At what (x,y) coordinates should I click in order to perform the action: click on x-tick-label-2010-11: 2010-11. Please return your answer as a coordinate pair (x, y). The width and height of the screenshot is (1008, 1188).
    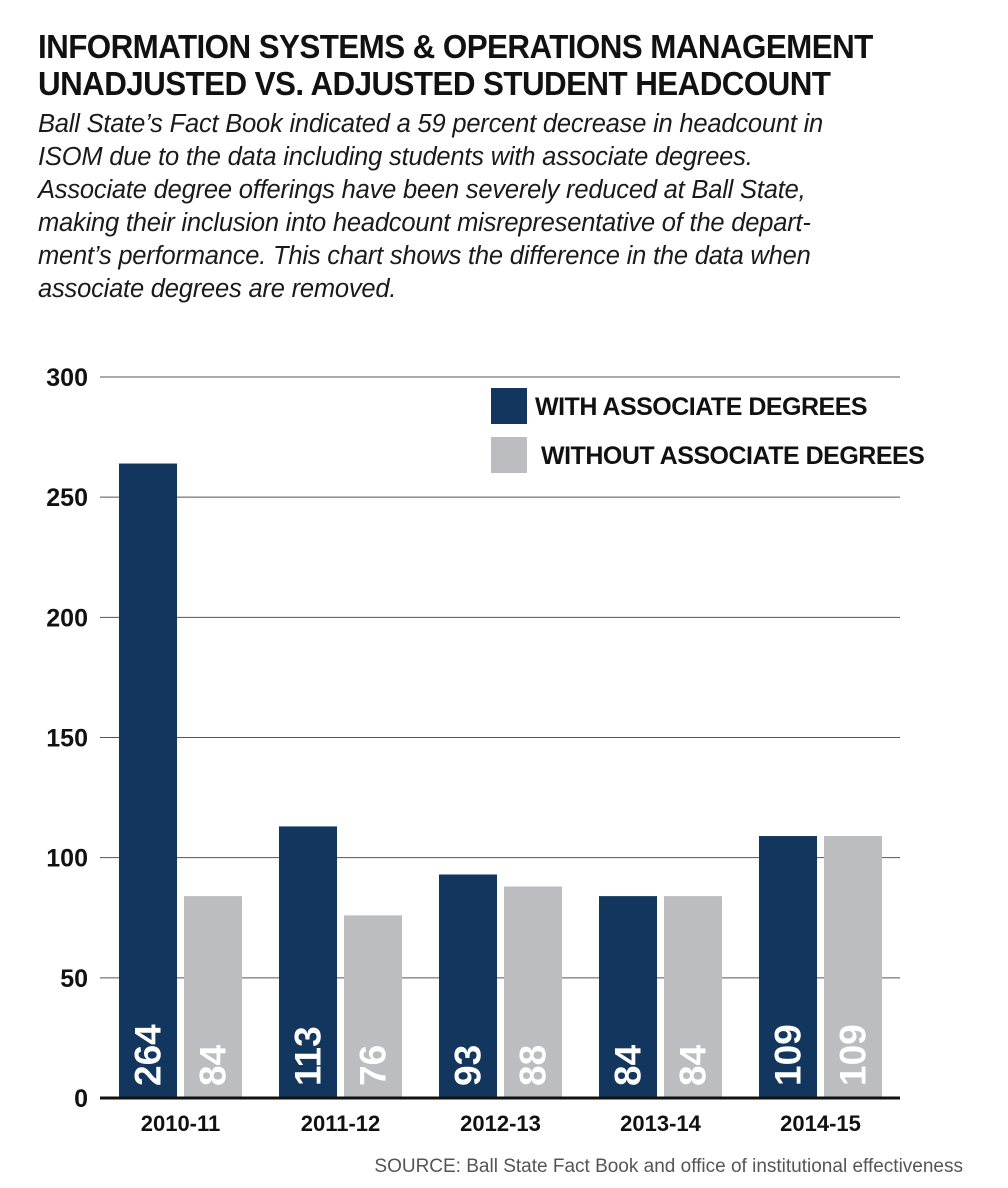
    Looking at the image, I should click on (181, 1123).